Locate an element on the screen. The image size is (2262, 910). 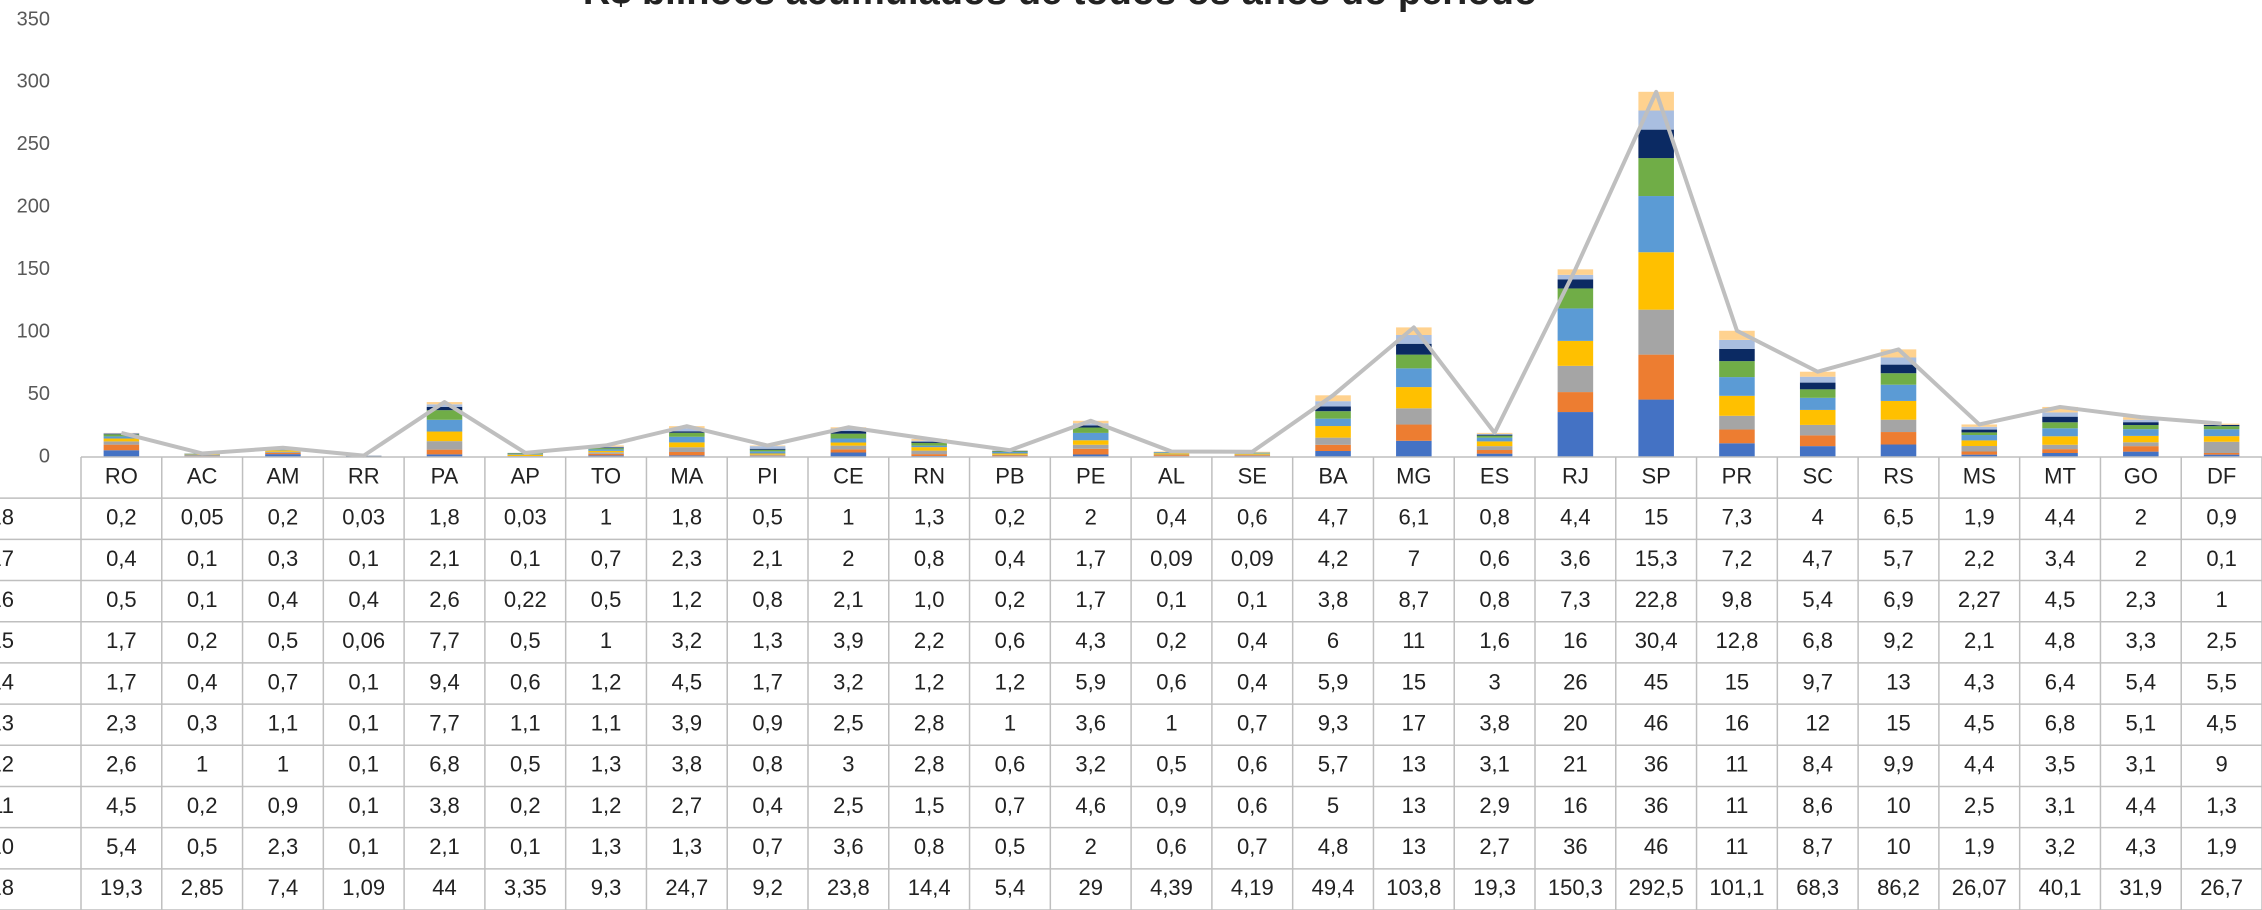
category-label: PI is located at coordinates (767, 475).